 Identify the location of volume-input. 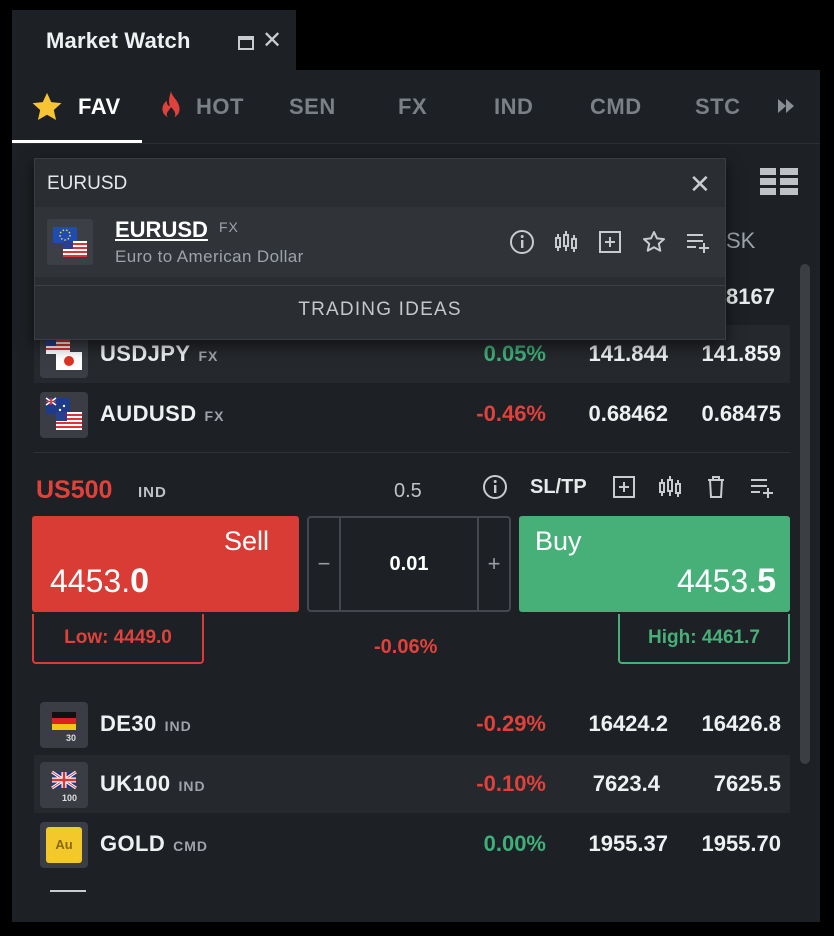
(409, 564).